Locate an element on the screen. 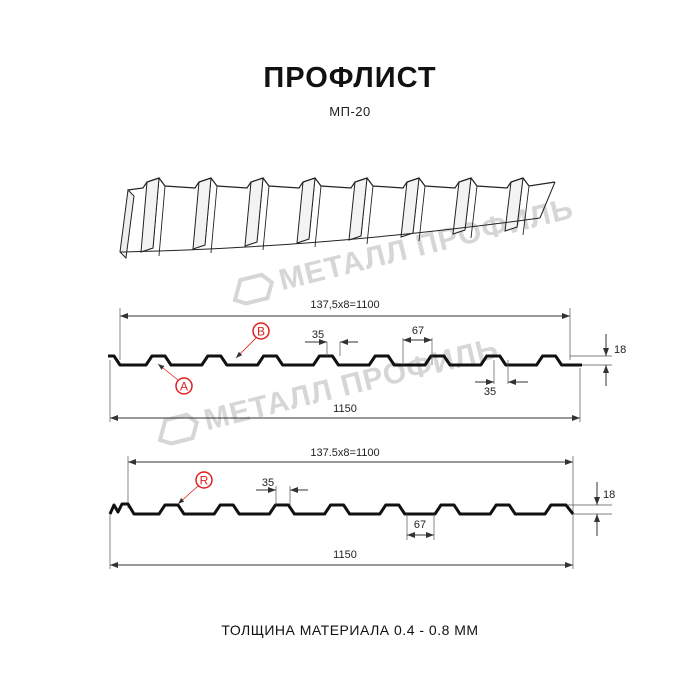 The image size is (700, 700). marker-a is located at coordinates (184, 386).